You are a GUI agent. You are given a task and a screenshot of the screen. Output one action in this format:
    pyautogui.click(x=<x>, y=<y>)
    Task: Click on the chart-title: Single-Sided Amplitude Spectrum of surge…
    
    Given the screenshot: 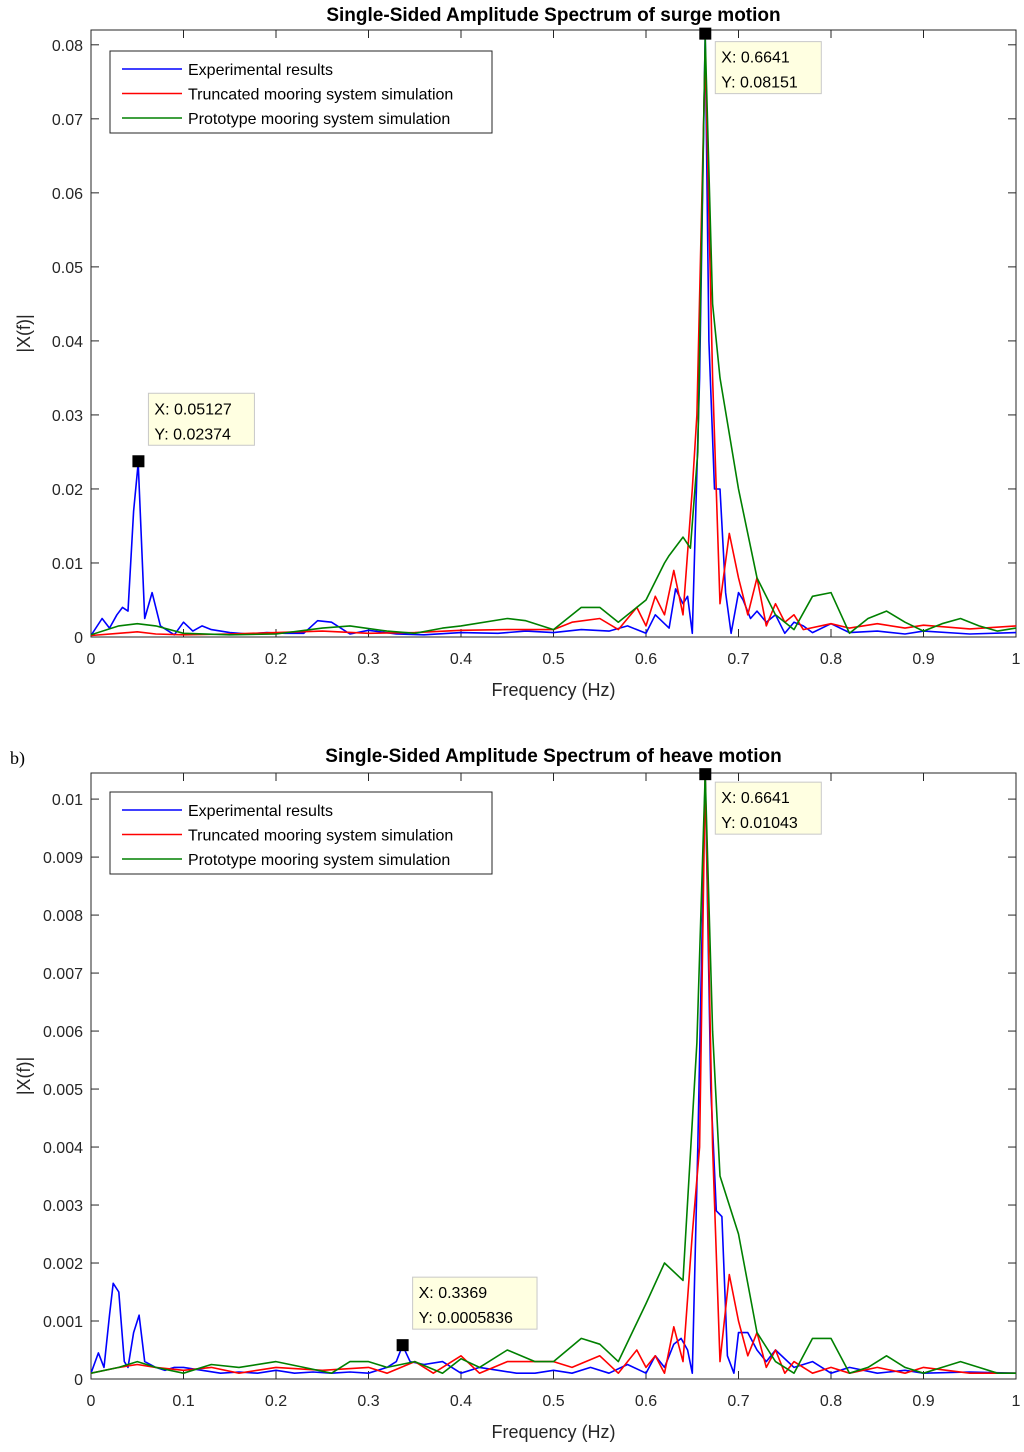 What is the action you would take?
    pyautogui.click(x=553, y=15)
    